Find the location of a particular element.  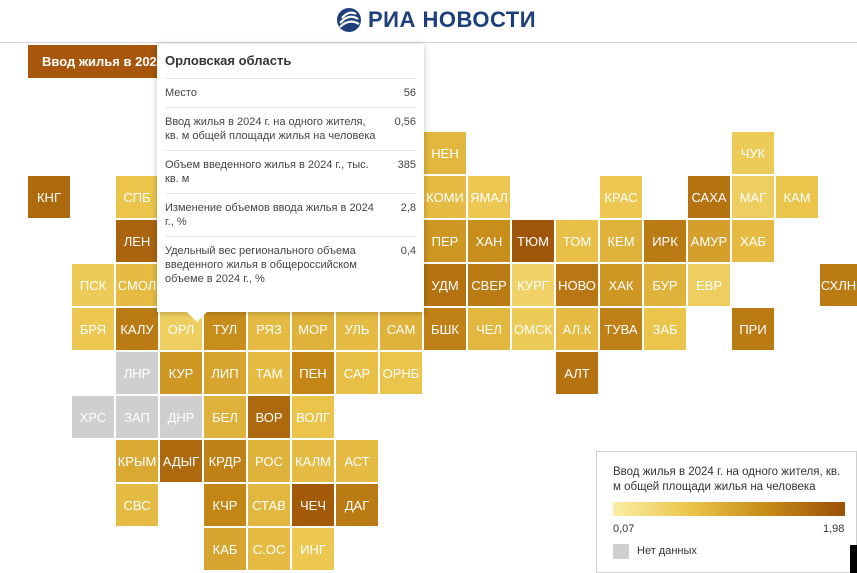

region-tile: КЕМ is located at coordinates (621, 241).